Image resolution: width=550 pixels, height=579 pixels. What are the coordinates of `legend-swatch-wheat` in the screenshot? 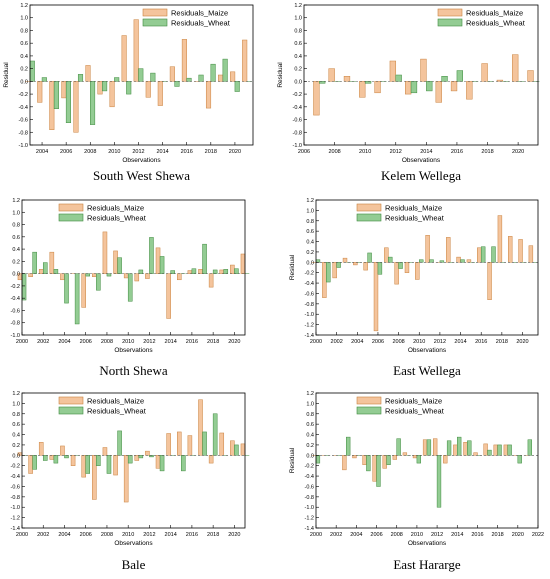 It's located at (450, 22).